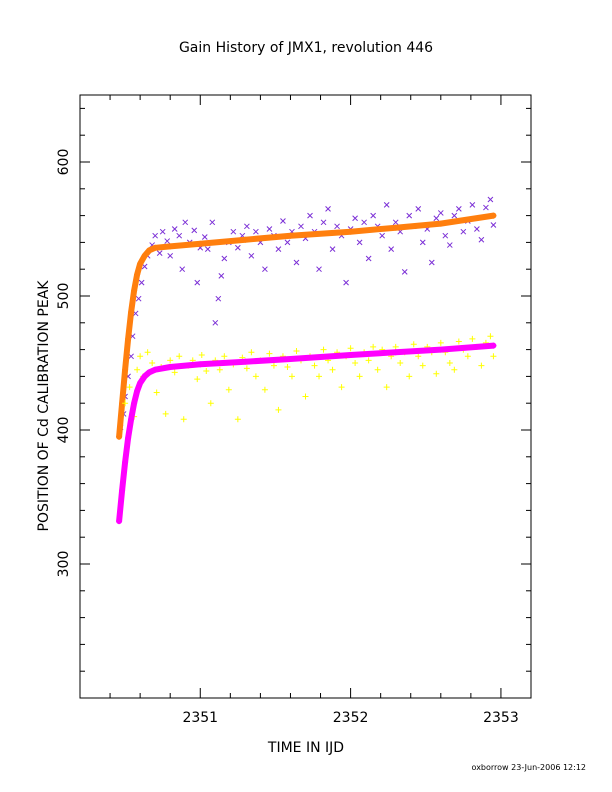 This screenshot has height=792, width=612. What do you see at coordinates (351, 718) in the screenshot?
I see `x-tick-label: 2352` at bounding box center [351, 718].